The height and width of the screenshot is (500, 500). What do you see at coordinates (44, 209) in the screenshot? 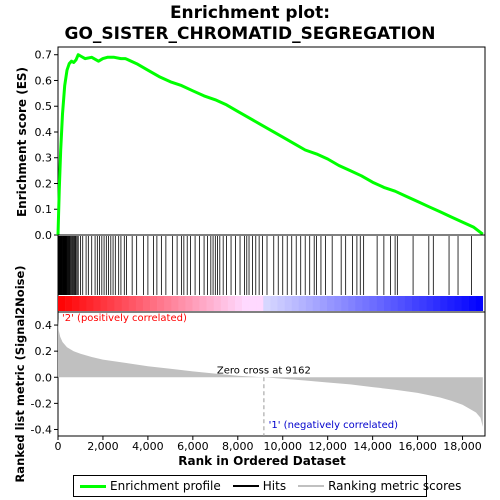
I see `es-ytick-label: 0.1` at bounding box center [44, 209].